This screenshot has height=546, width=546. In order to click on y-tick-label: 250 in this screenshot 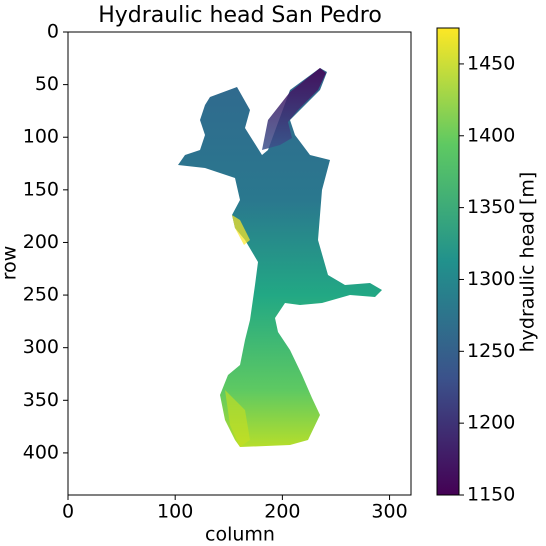, I will do `click(41, 295)`.